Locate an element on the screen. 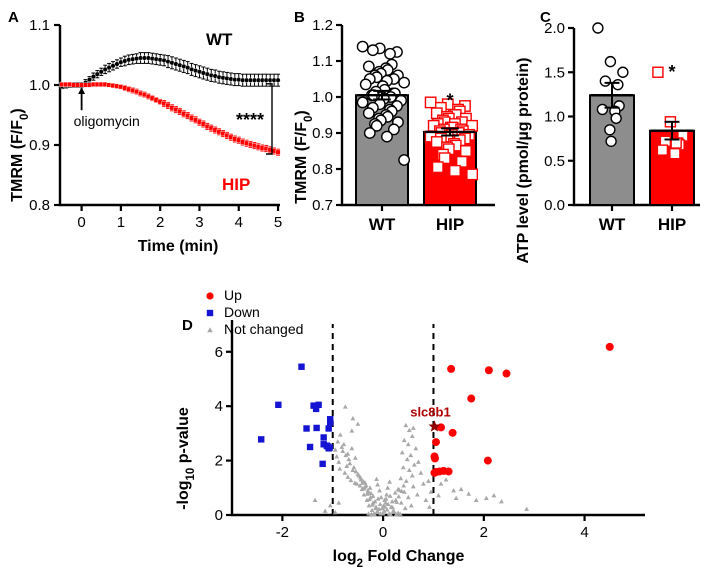 The height and width of the screenshot is (580, 709). y-tick-label: 6 is located at coordinates (219, 352).